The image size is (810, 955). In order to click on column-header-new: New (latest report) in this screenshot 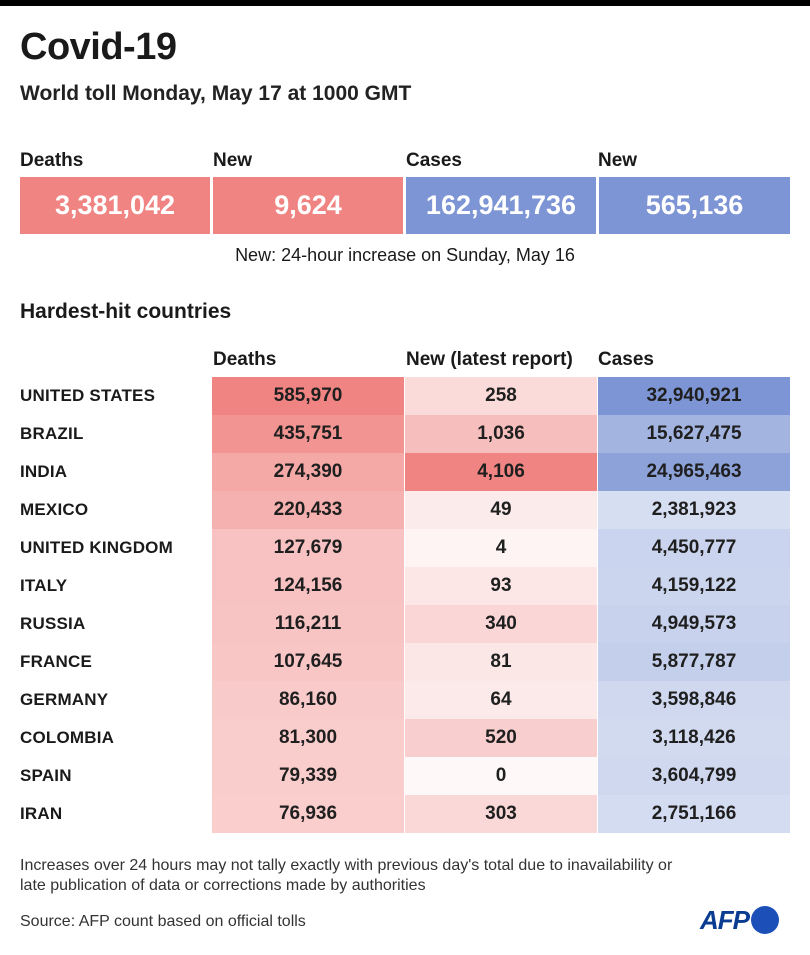, I will do `click(489, 359)`.